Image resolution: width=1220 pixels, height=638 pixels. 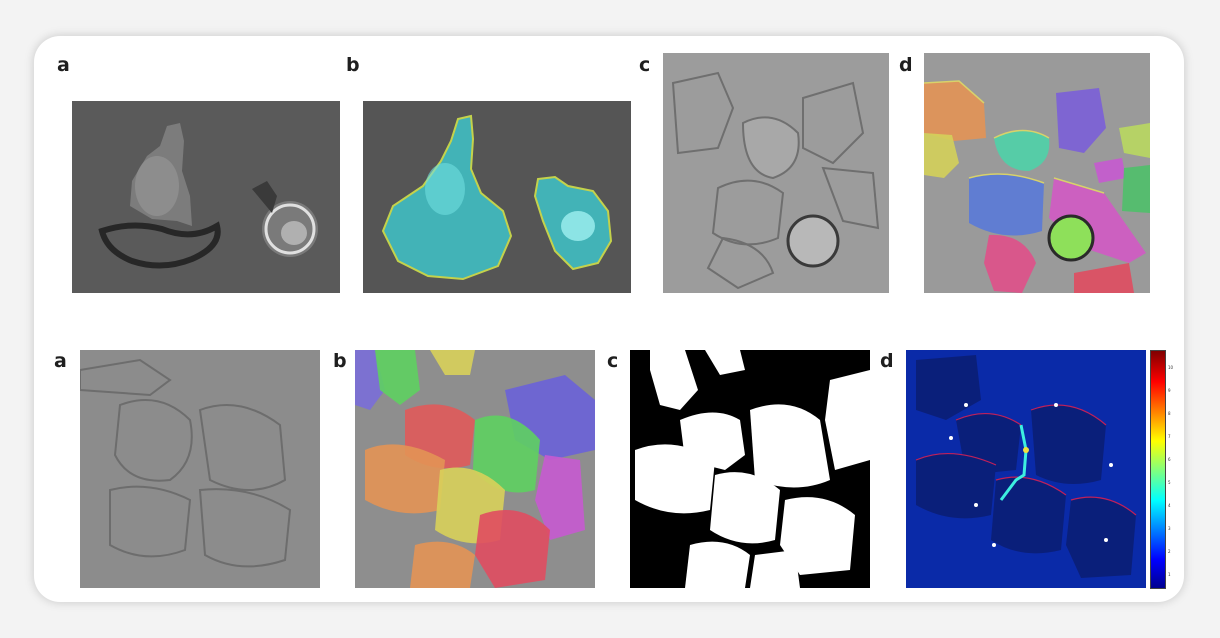 I want to click on colorbar-tick-label: 3, so click(x=1169, y=528).